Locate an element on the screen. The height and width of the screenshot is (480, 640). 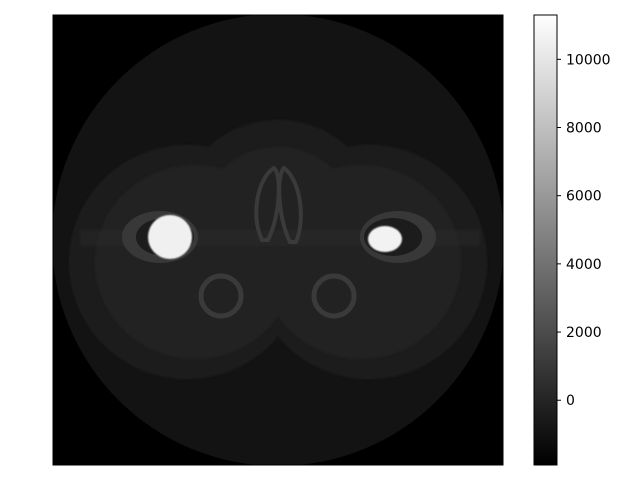
colorbar-frame is located at coordinates (545, 240).